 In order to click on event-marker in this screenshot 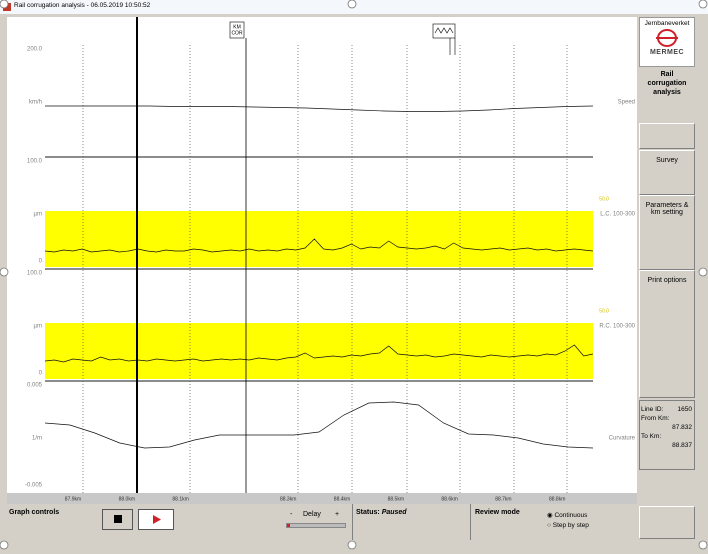, I will do `click(444, 31)`.